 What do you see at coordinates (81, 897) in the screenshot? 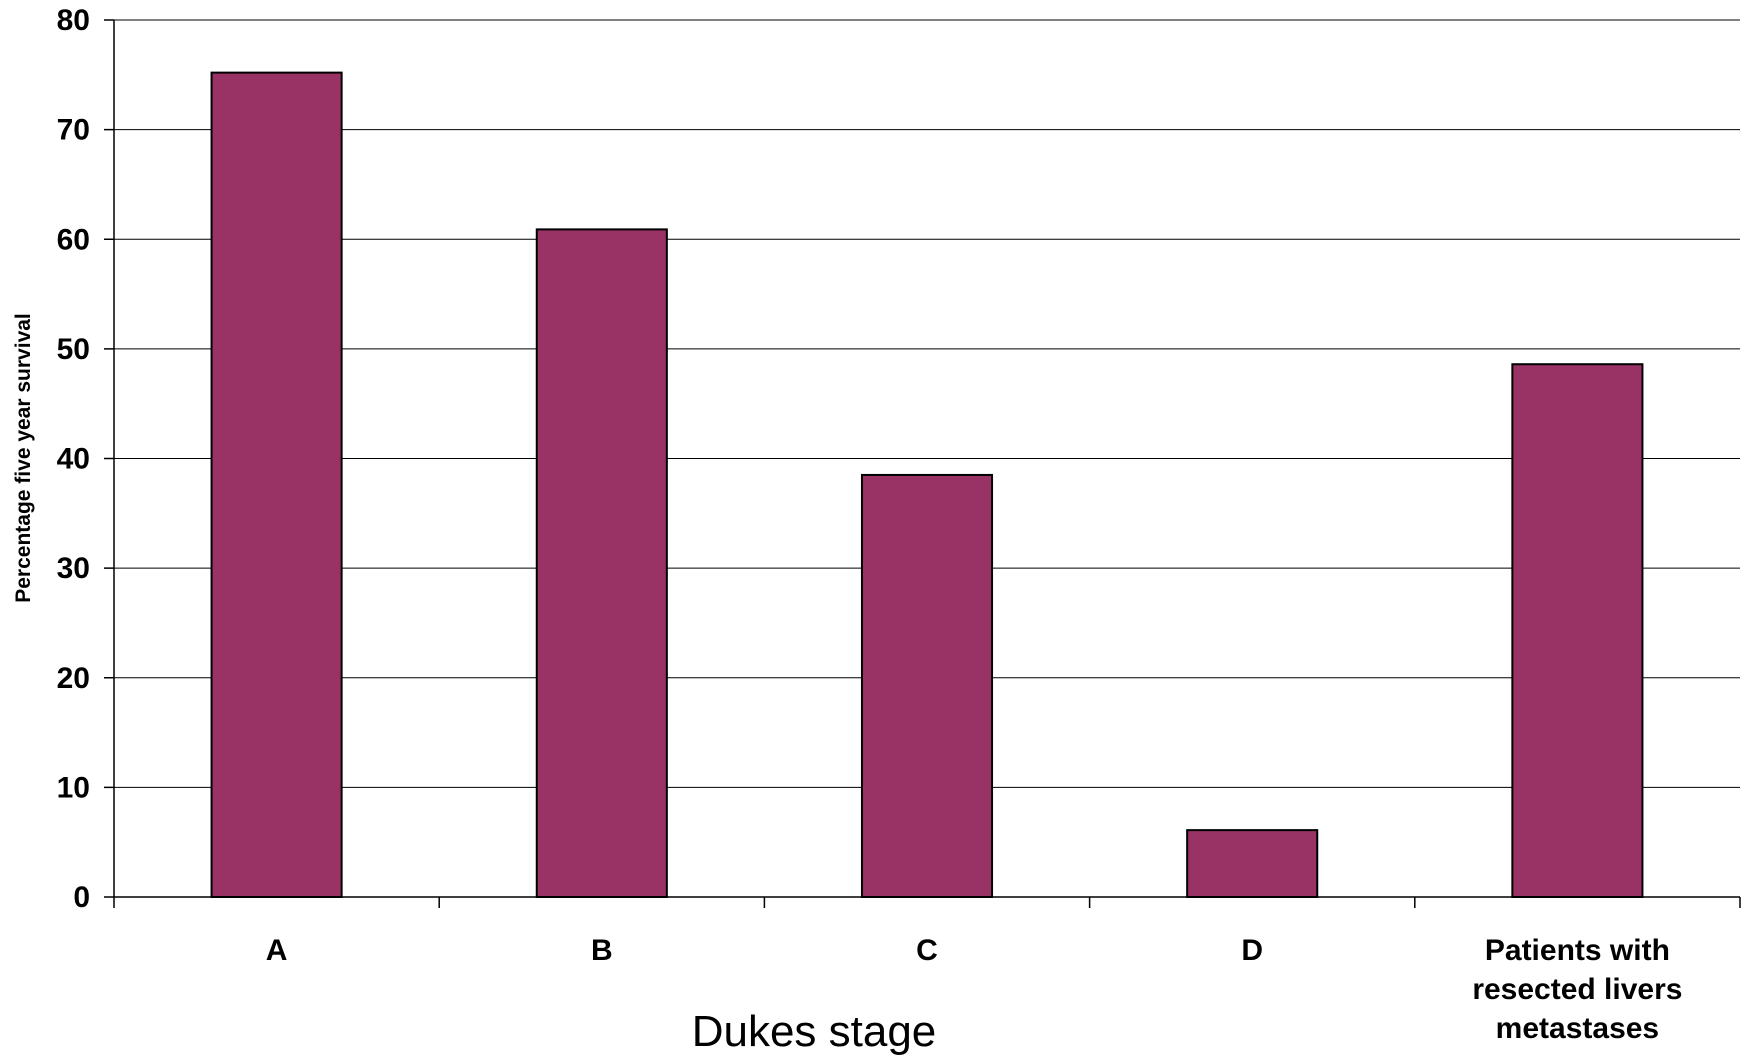
I see `y-tick-label: 0` at bounding box center [81, 897].